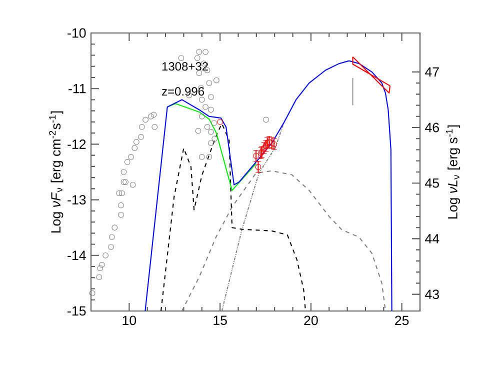 This screenshot has height=382, width=491. What do you see at coordinates (56, 171) in the screenshot?
I see `y-axis-title: Log νF$_{ν}$ [erg cm$^{-2}$s$^{-1}$]` at bounding box center [56, 171].